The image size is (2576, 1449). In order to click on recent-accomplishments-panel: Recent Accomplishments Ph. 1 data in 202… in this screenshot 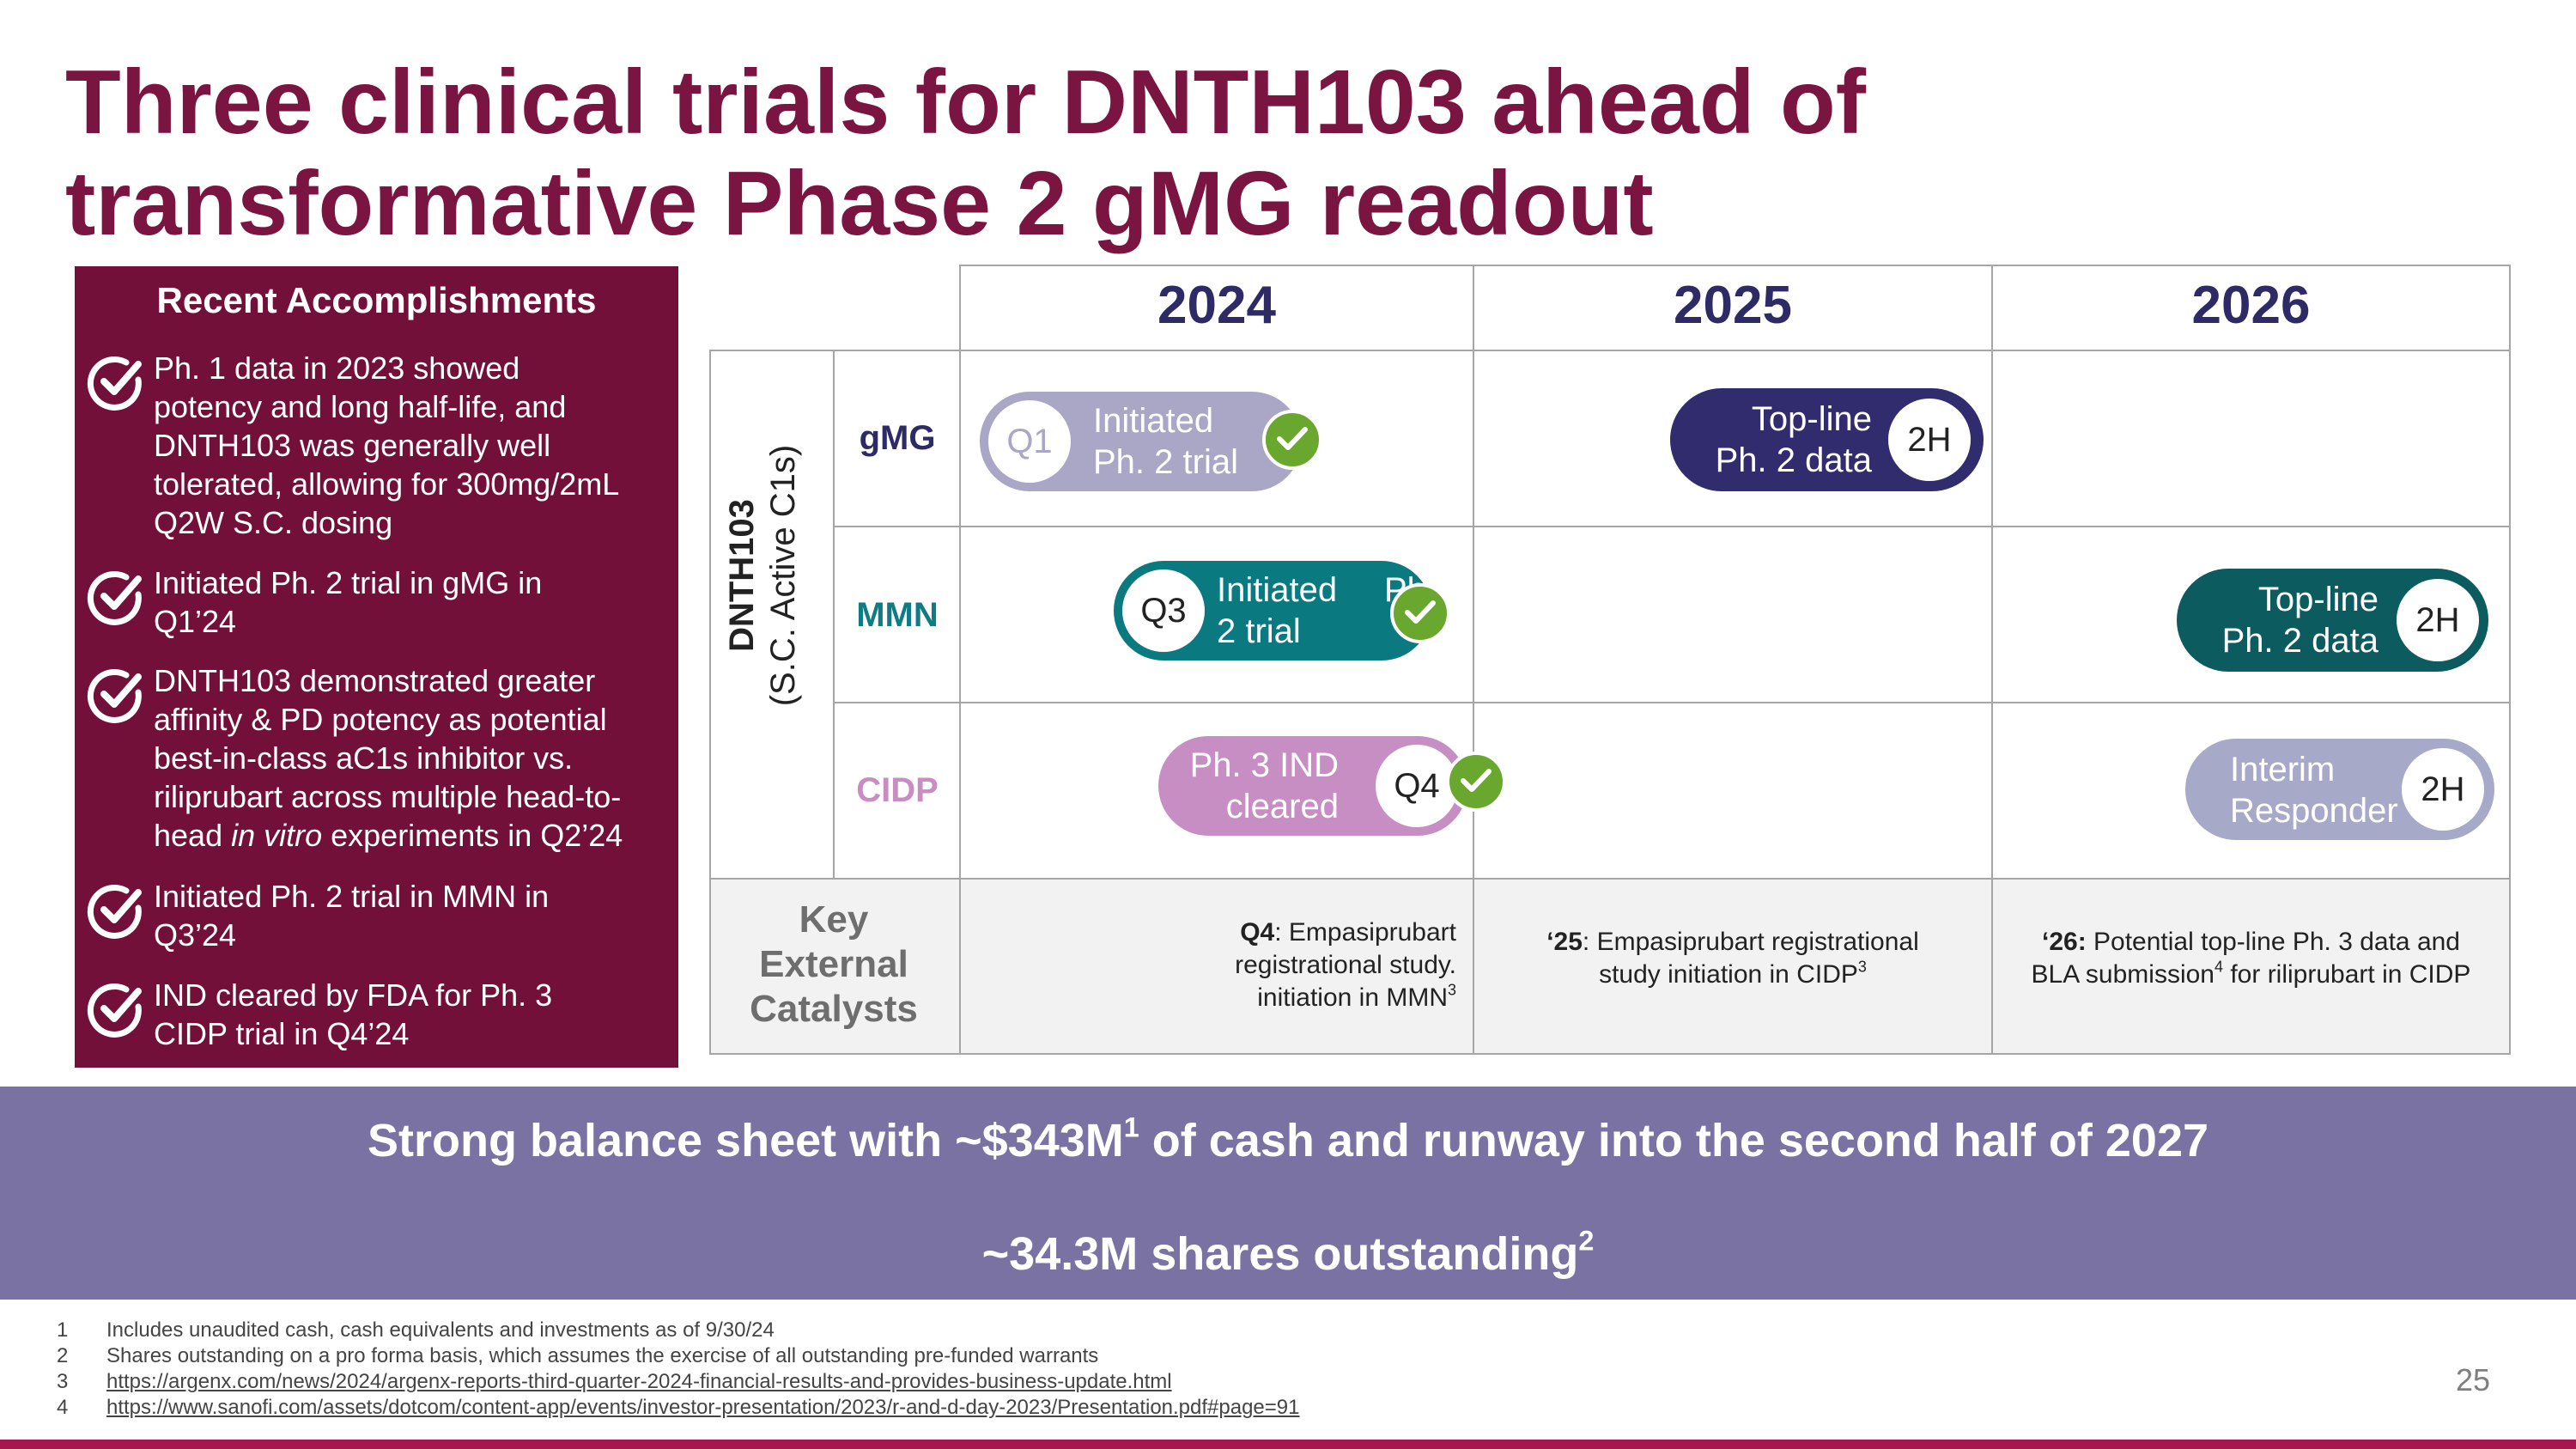, I will do `click(377, 667)`.